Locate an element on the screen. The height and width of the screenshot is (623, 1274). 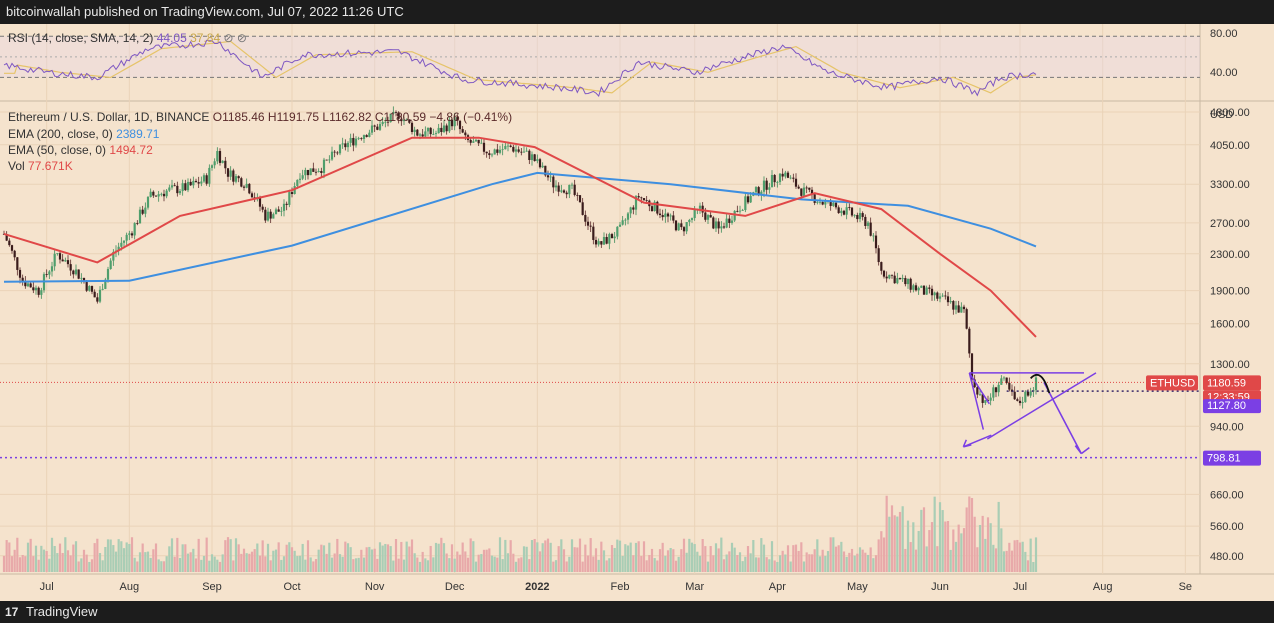
symbol-badge-bg is located at coordinates (1172, 383).